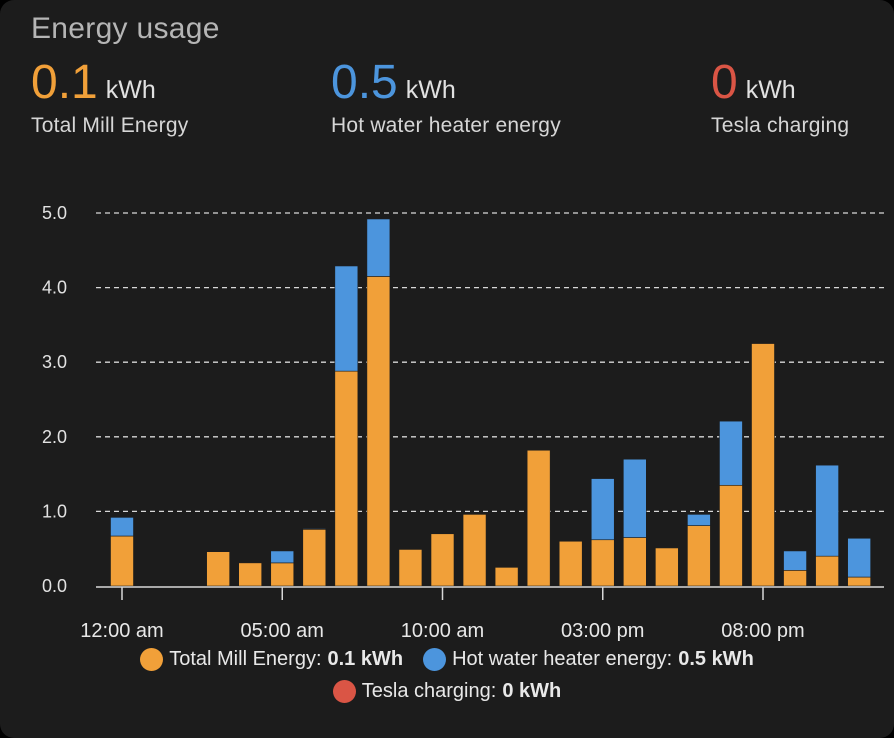 Image resolution: width=894 pixels, height=738 pixels. Describe the element at coordinates (54, 288) in the screenshot. I see `y-tick-label: 4.0` at that location.